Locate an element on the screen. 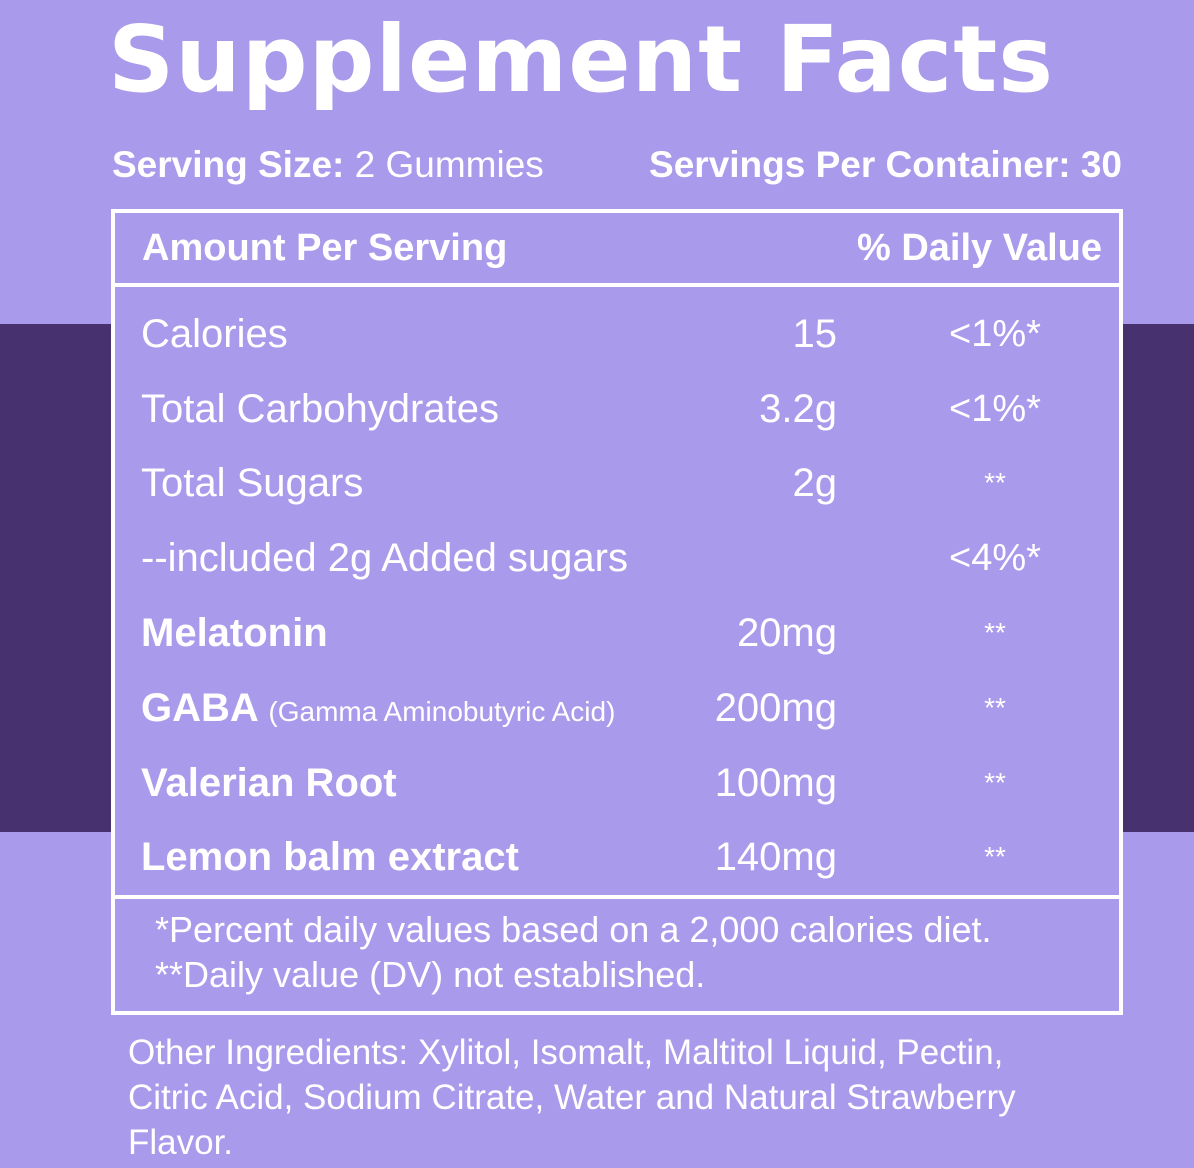 This screenshot has width=1194, height=1168. nutrient-name: Calories is located at coordinates (214, 334).